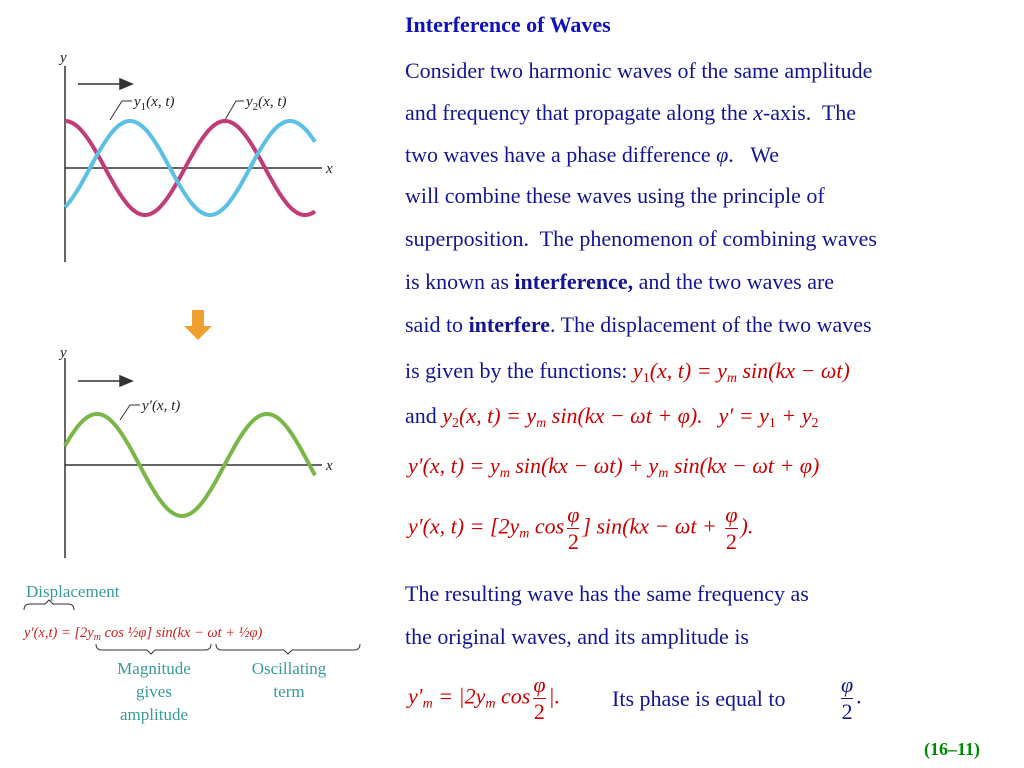 The image size is (1024, 768). I want to click on bold-term: interference,, so click(574, 281).